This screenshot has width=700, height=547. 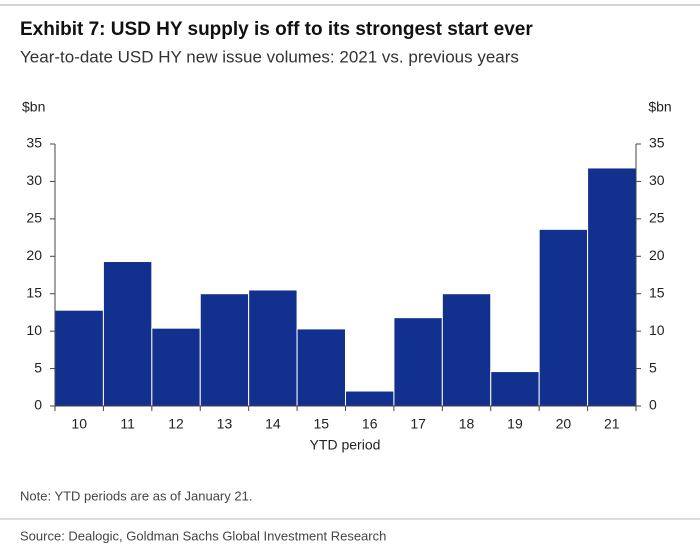 What do you see at coordinates (34, 180) in the screenshot?
I see `y-tick-label: 30` at bounding box center [34, 180].